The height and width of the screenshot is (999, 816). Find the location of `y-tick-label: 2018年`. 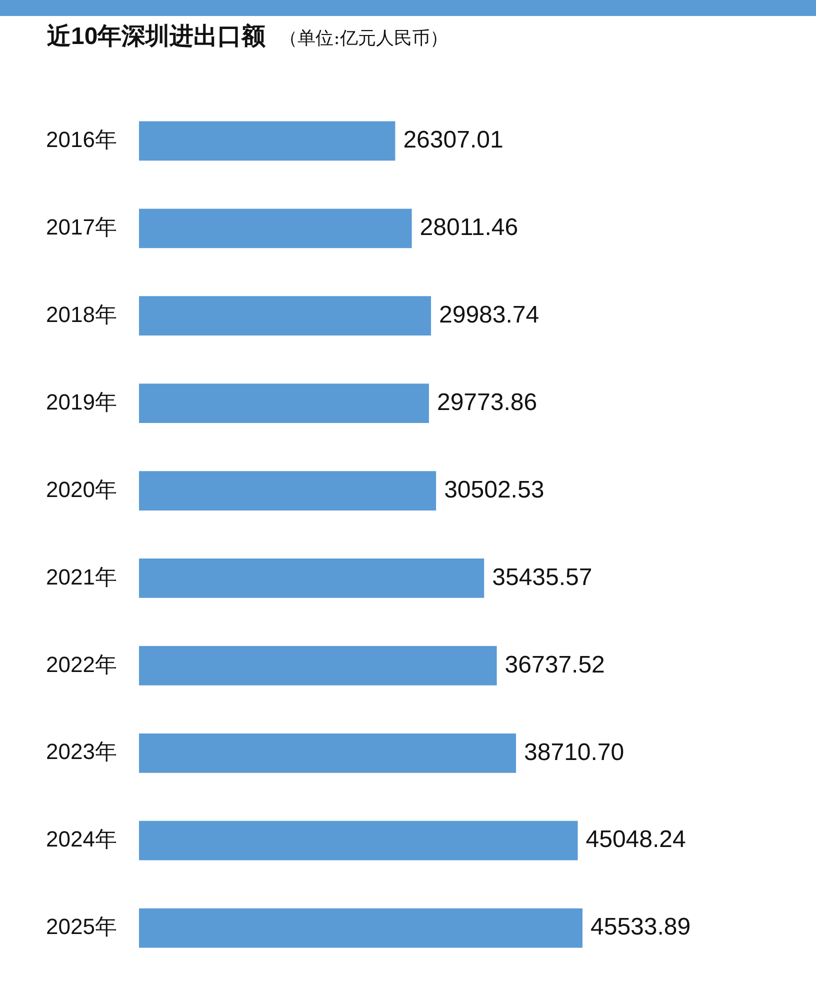

y-tick-label: 2018年 is located at coordinates (81, 314).